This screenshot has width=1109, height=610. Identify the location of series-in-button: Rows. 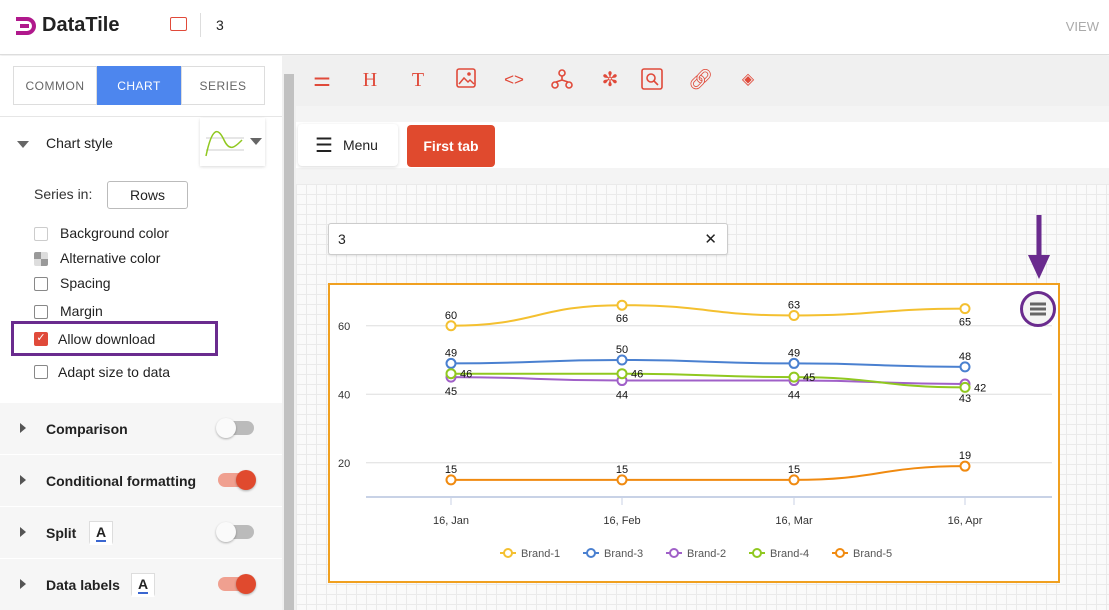
(147, 195).